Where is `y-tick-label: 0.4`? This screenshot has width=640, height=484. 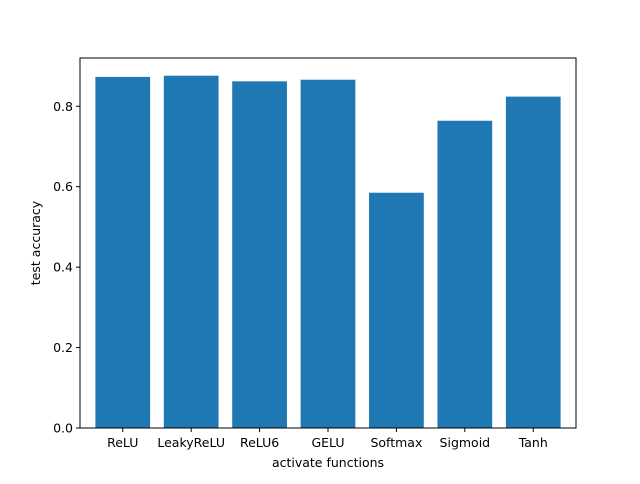
y-tick-label: 0.4 is located at coordinates (63, 267).